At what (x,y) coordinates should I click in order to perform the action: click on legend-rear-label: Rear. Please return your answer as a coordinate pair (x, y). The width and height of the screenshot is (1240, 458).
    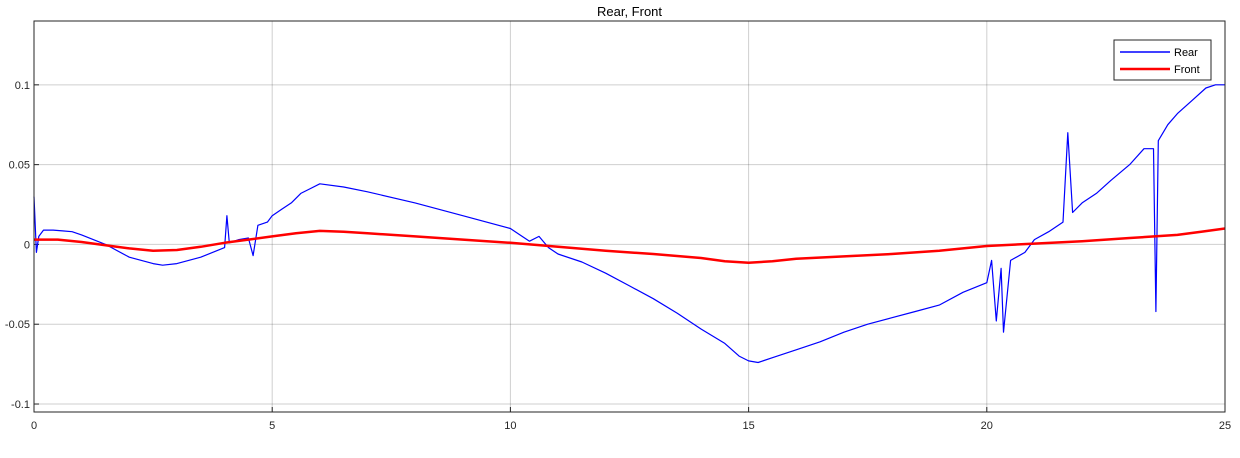
    Looking at the image, I should click on (1186, 53).